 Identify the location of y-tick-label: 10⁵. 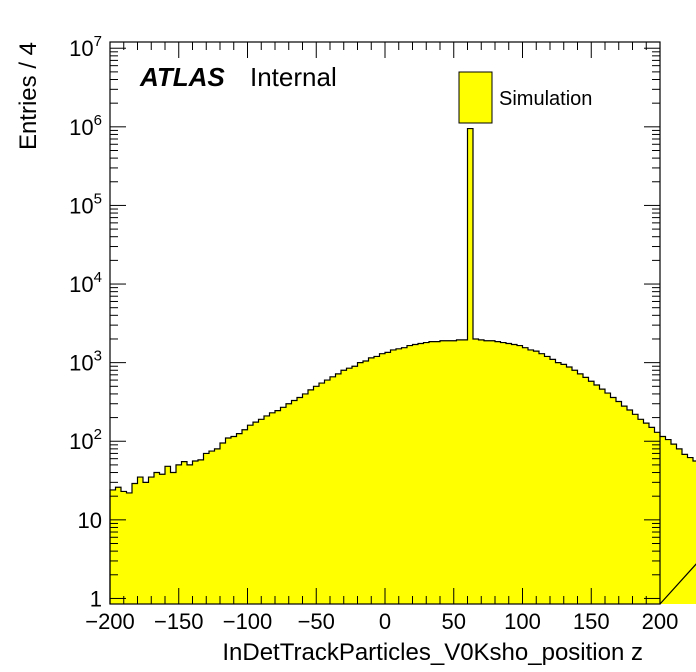
(85, 204).